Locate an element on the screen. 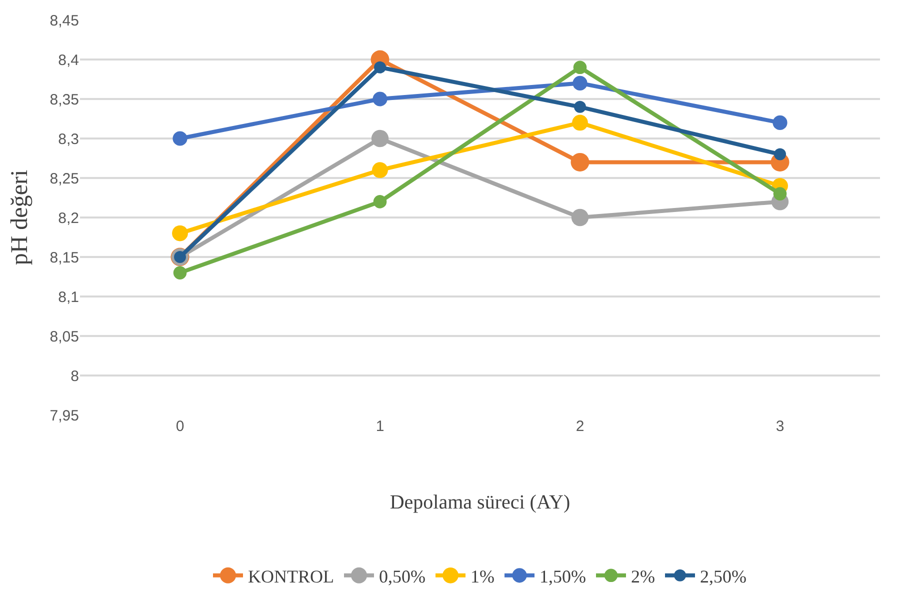 Image resolution: width=905 pixels, height=606 pixels. y-tick-label: 8,35 is located at coordinates (64, 99).